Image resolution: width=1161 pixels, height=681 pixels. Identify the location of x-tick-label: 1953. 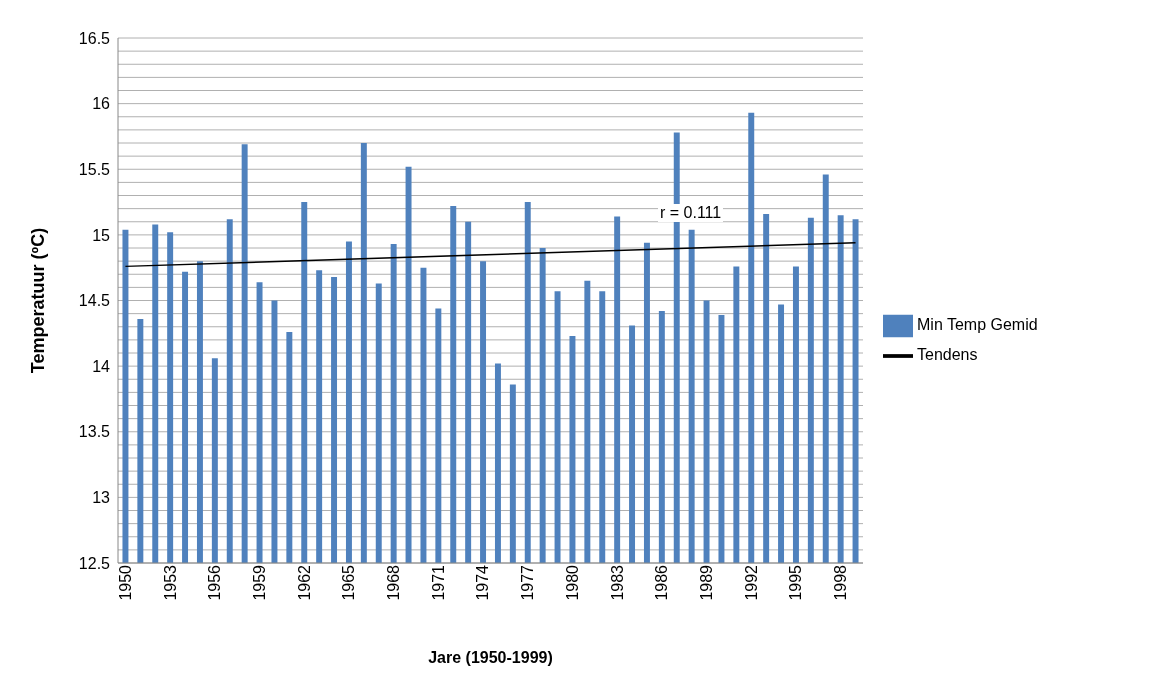
(170, 582).